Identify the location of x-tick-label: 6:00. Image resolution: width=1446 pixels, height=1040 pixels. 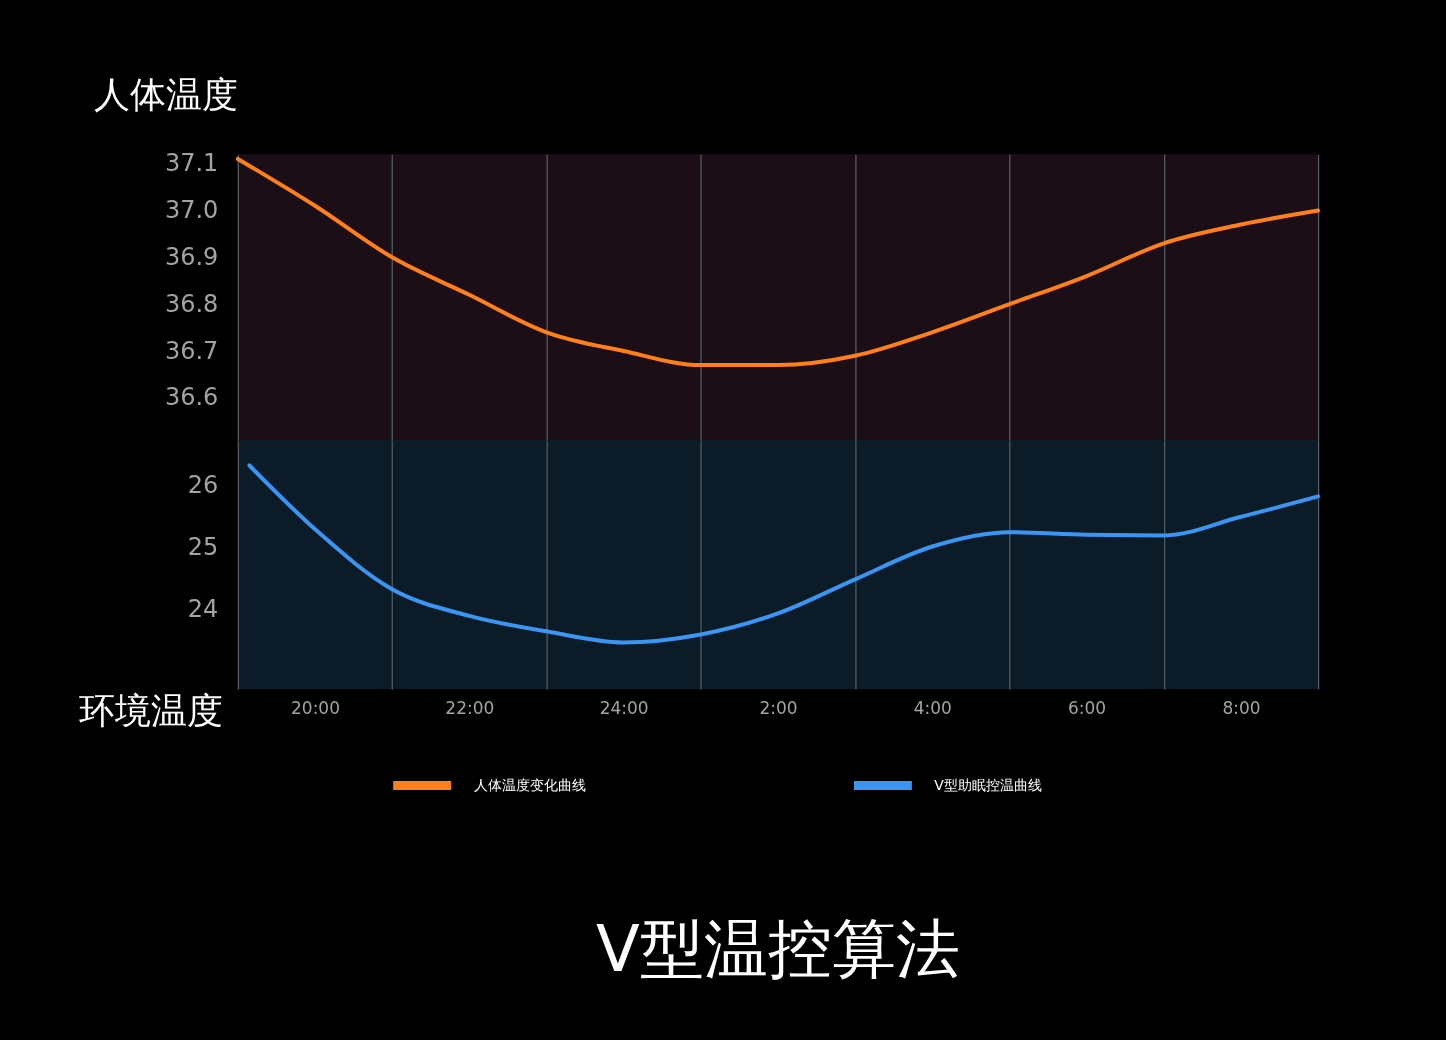
(1087, 708).